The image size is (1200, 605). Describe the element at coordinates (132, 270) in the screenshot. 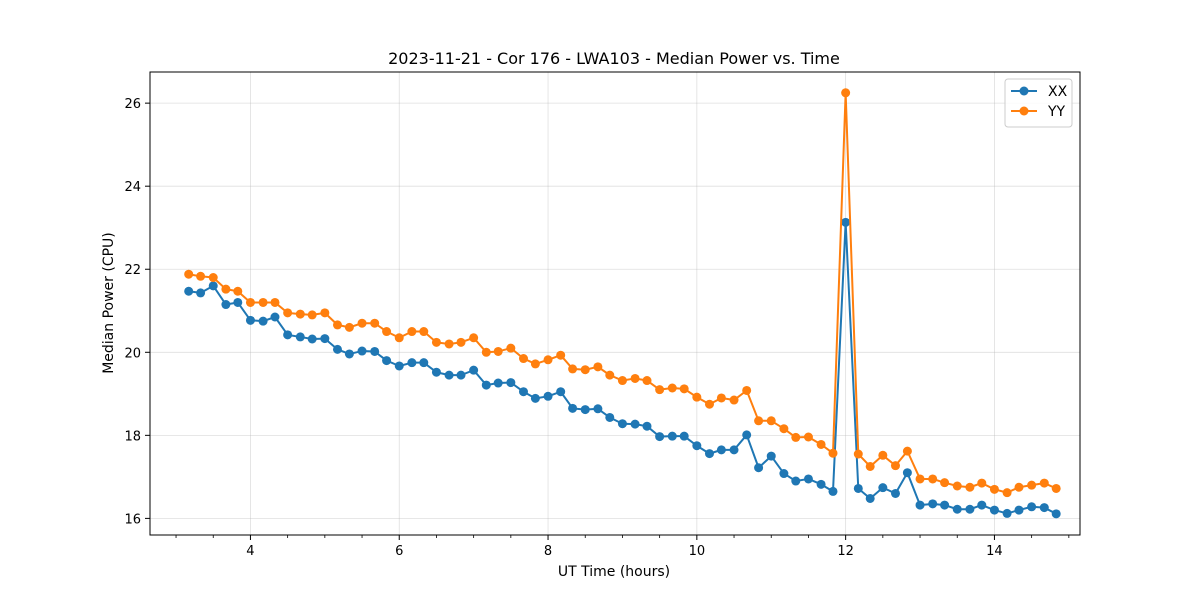

I see `y-tick-label: 22` at that location.